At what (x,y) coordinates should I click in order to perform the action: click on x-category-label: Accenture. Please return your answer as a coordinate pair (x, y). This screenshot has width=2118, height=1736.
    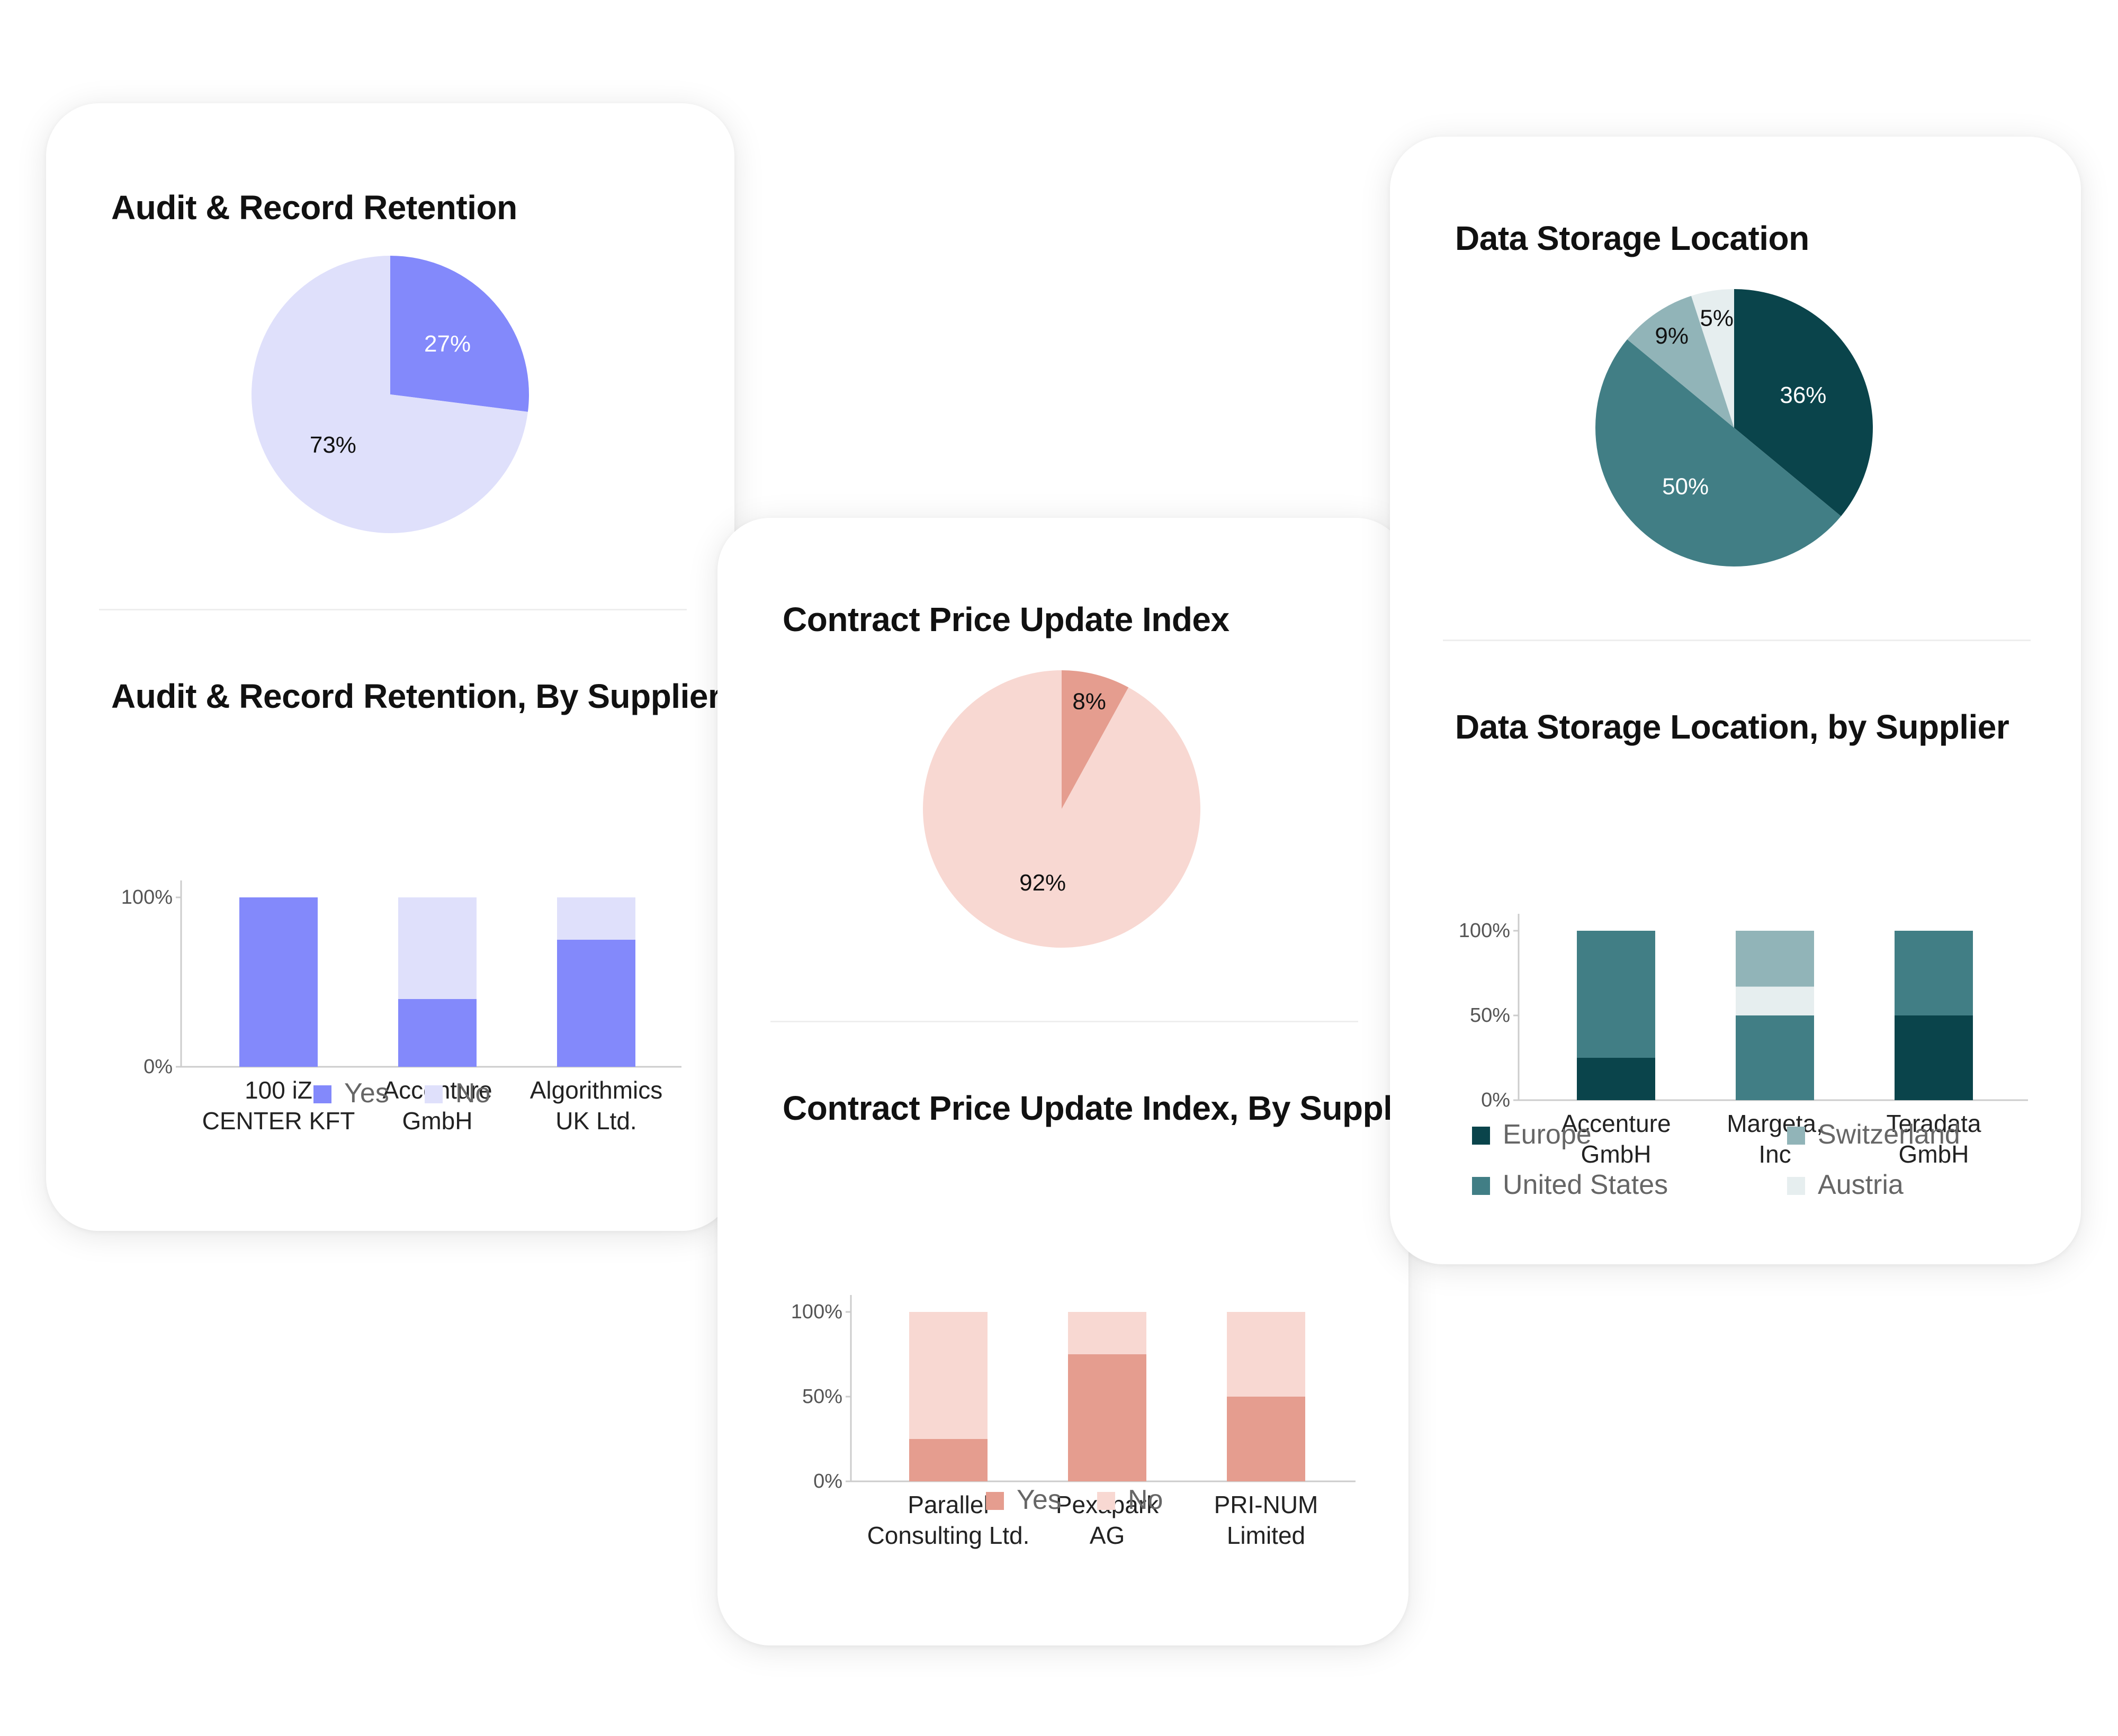
    Looking at the image, I should click on (1616, 1123).